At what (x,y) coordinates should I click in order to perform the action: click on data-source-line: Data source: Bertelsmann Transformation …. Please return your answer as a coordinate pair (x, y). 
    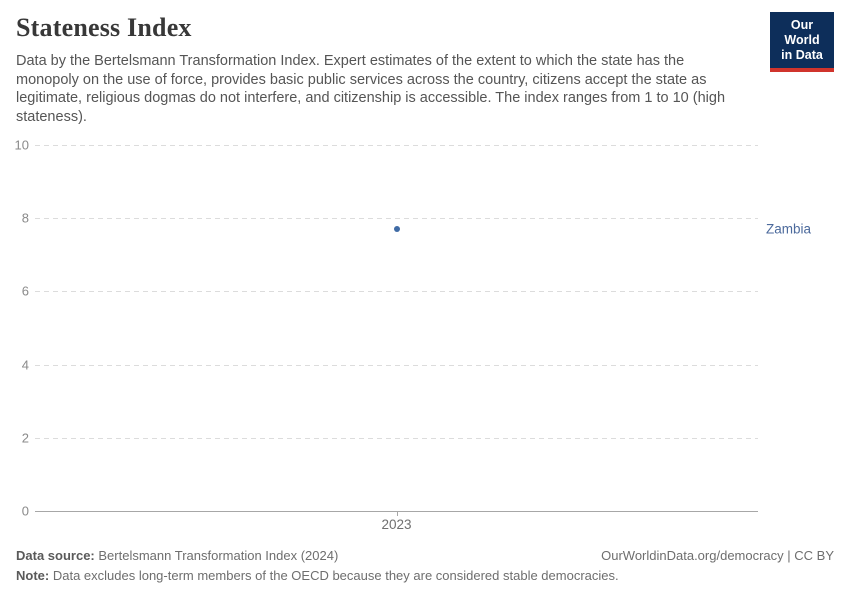
    Looking at the image, I should click on (177, 555).